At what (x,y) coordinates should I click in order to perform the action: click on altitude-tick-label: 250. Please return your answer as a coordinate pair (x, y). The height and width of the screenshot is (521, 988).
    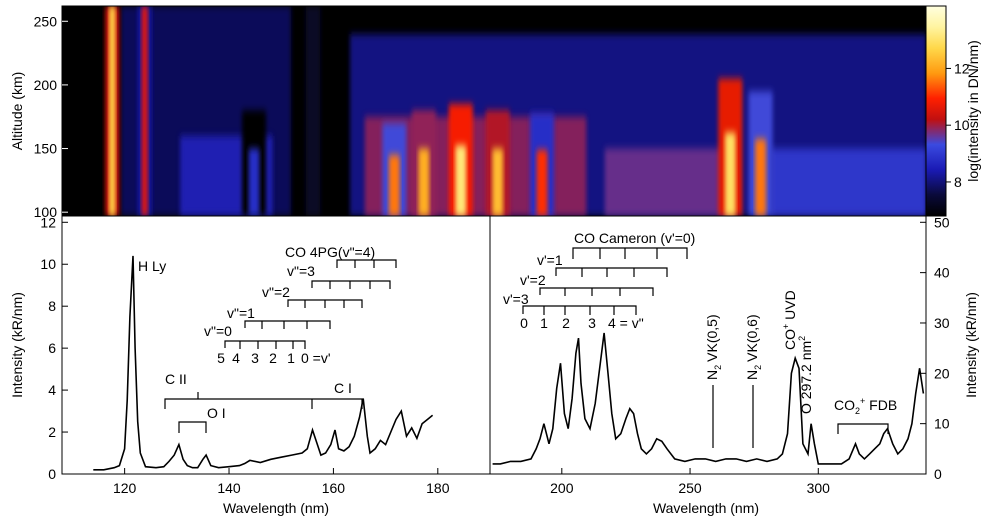
    Looking at the image, I should click on (46, 21).